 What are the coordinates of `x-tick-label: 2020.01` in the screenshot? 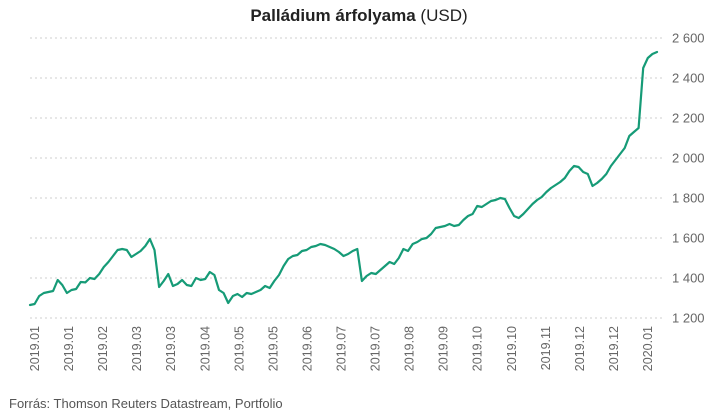 It's located at (648, 348).